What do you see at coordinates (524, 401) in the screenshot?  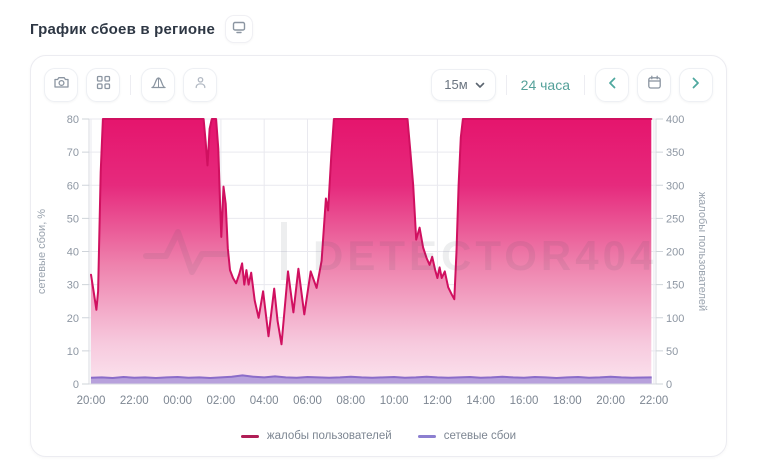 I see `svg-text: 16:00` at bounding box center [524, 401].